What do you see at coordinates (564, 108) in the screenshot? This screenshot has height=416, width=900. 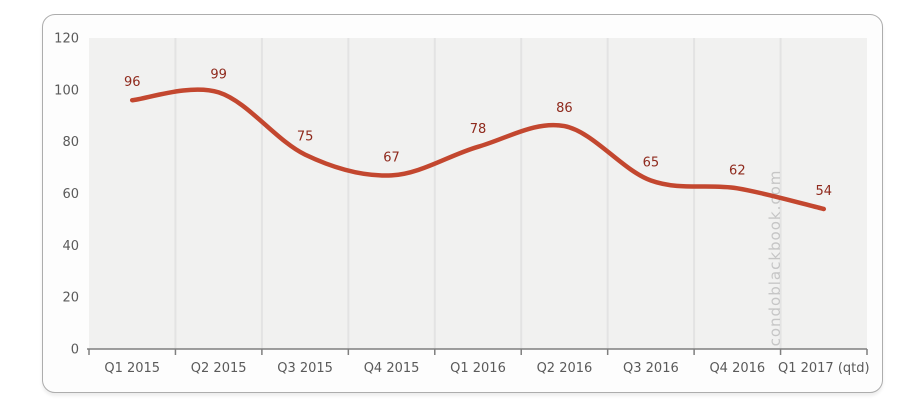 I see `data-point-label: 86` at bounding box center [564, 108].